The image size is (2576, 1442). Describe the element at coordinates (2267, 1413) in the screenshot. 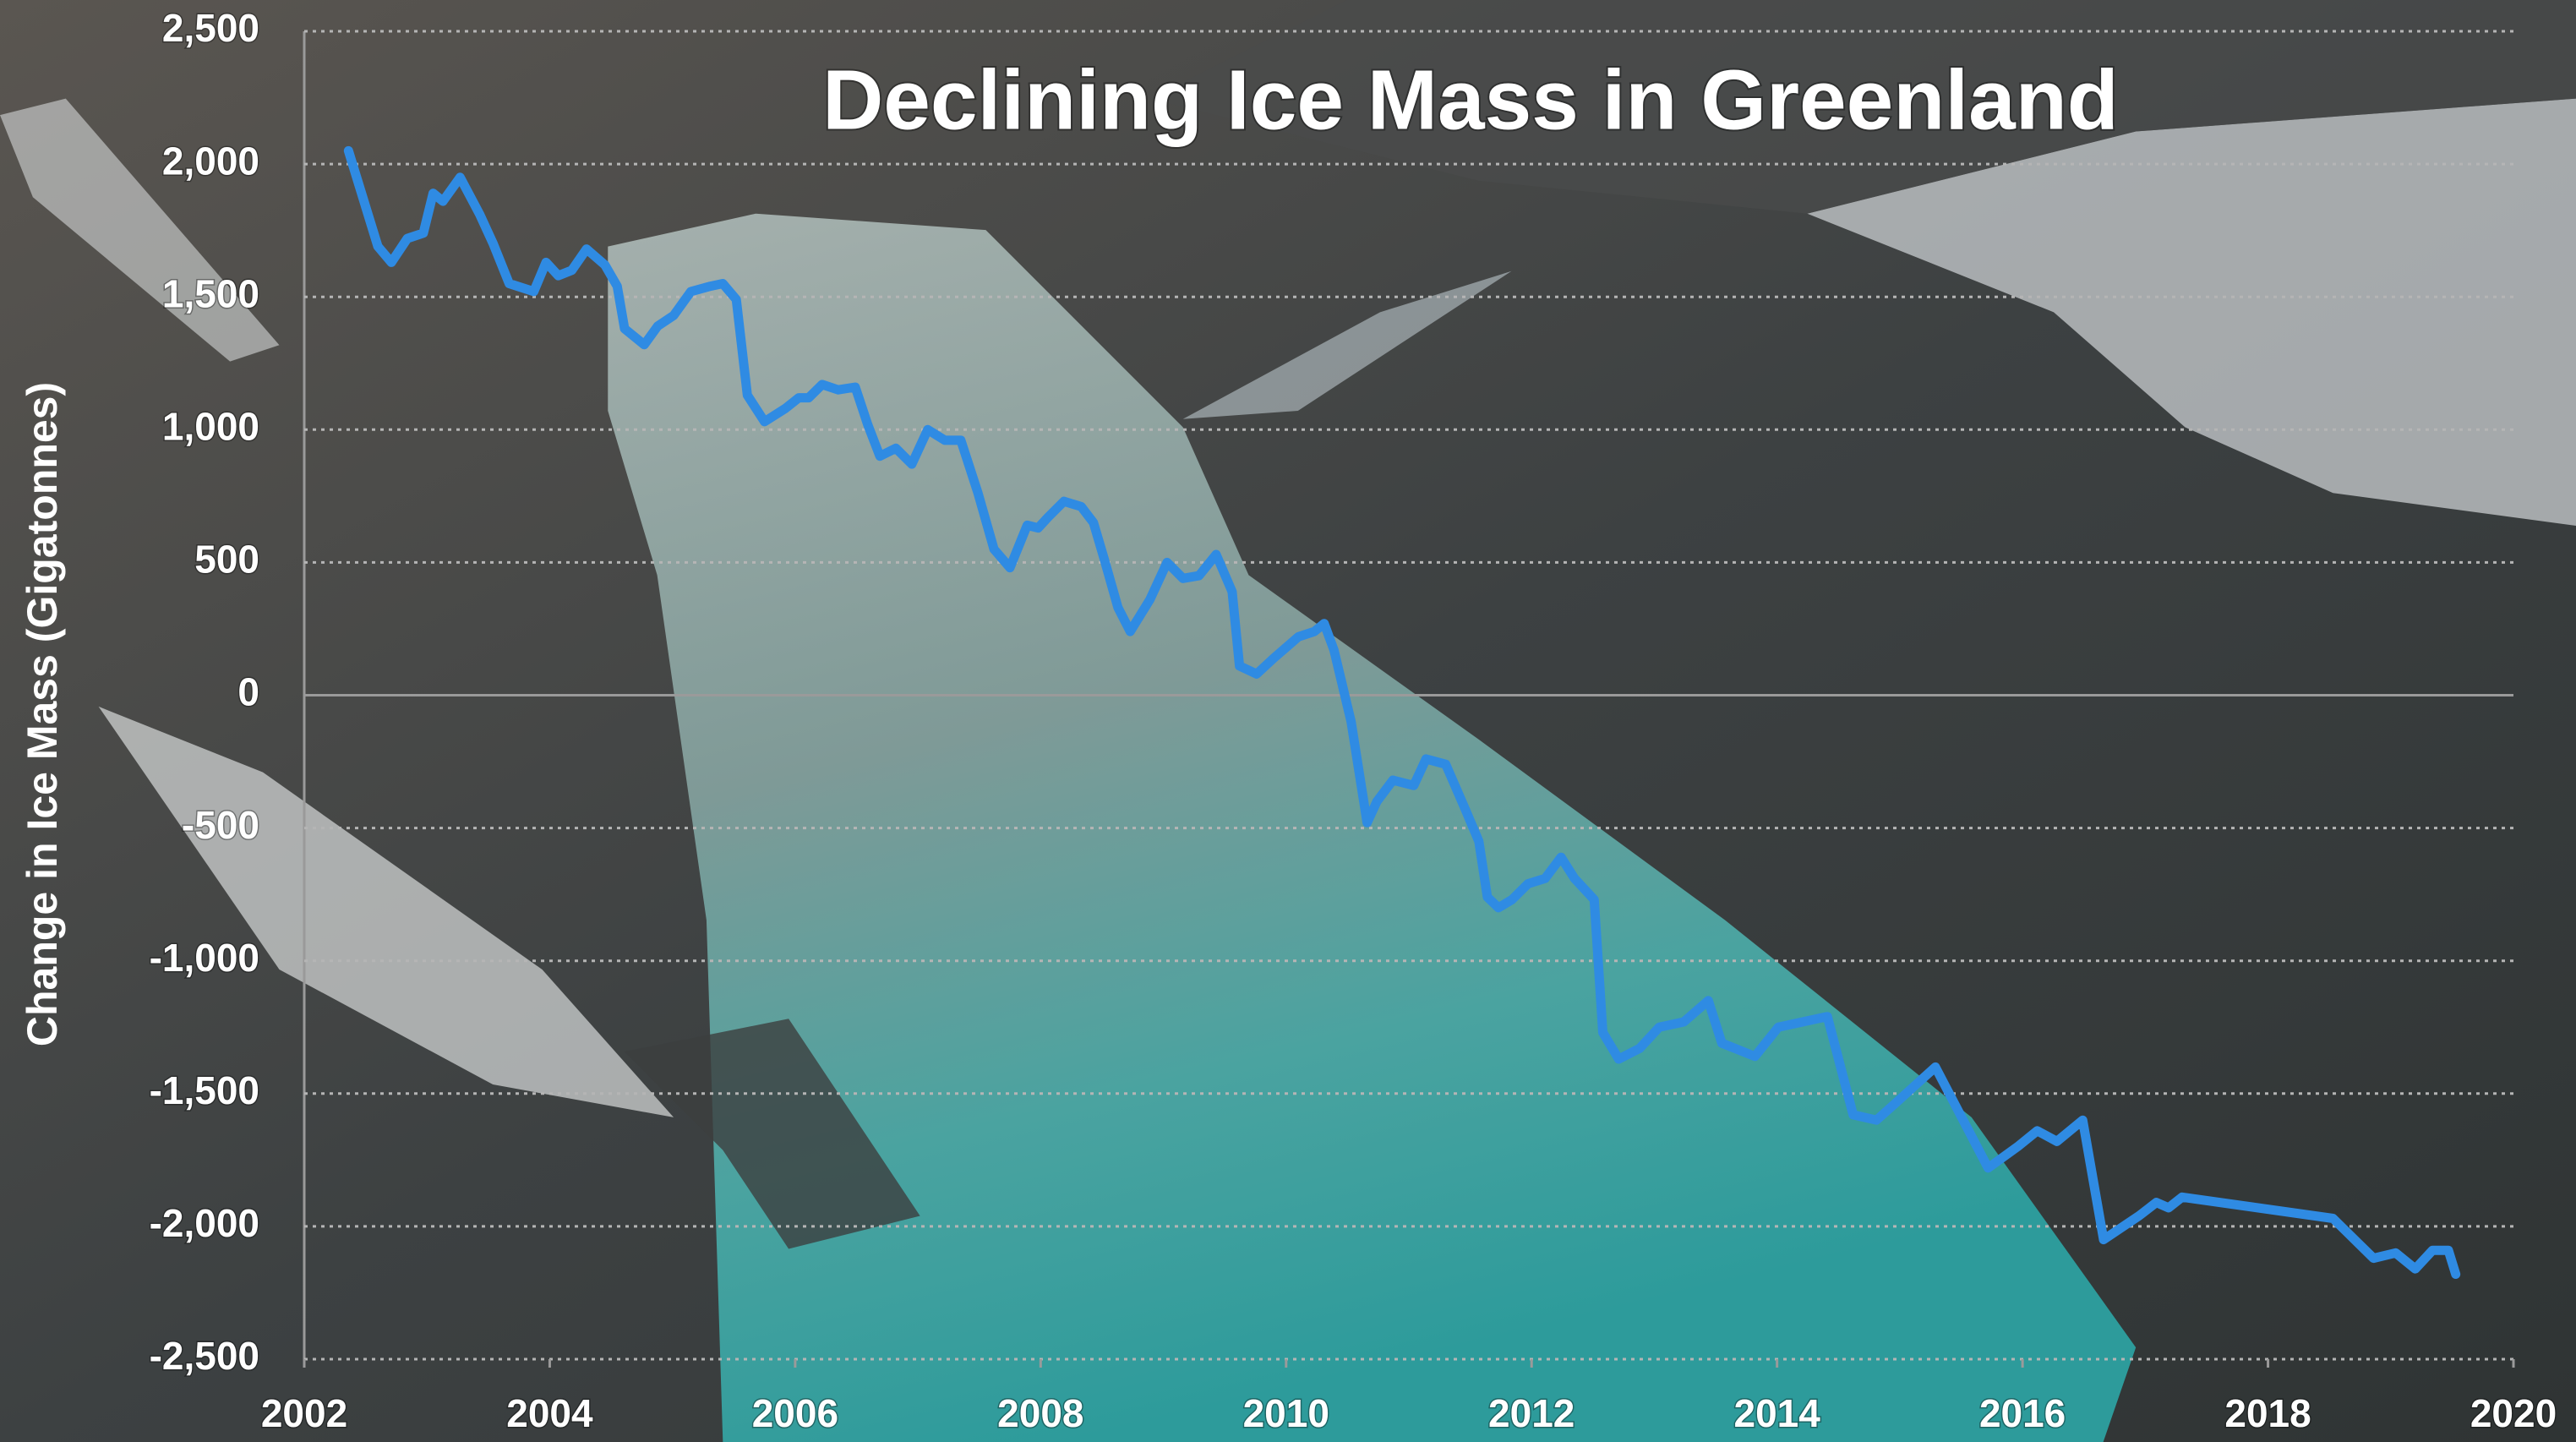

I see `x-tick-label: 2018` at that location.